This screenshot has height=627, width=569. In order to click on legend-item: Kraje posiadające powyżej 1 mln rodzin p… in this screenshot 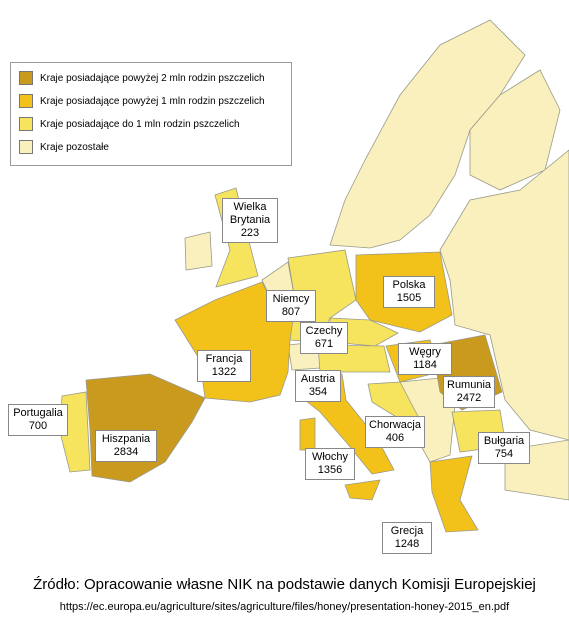, I will do `click(142, 101)`.